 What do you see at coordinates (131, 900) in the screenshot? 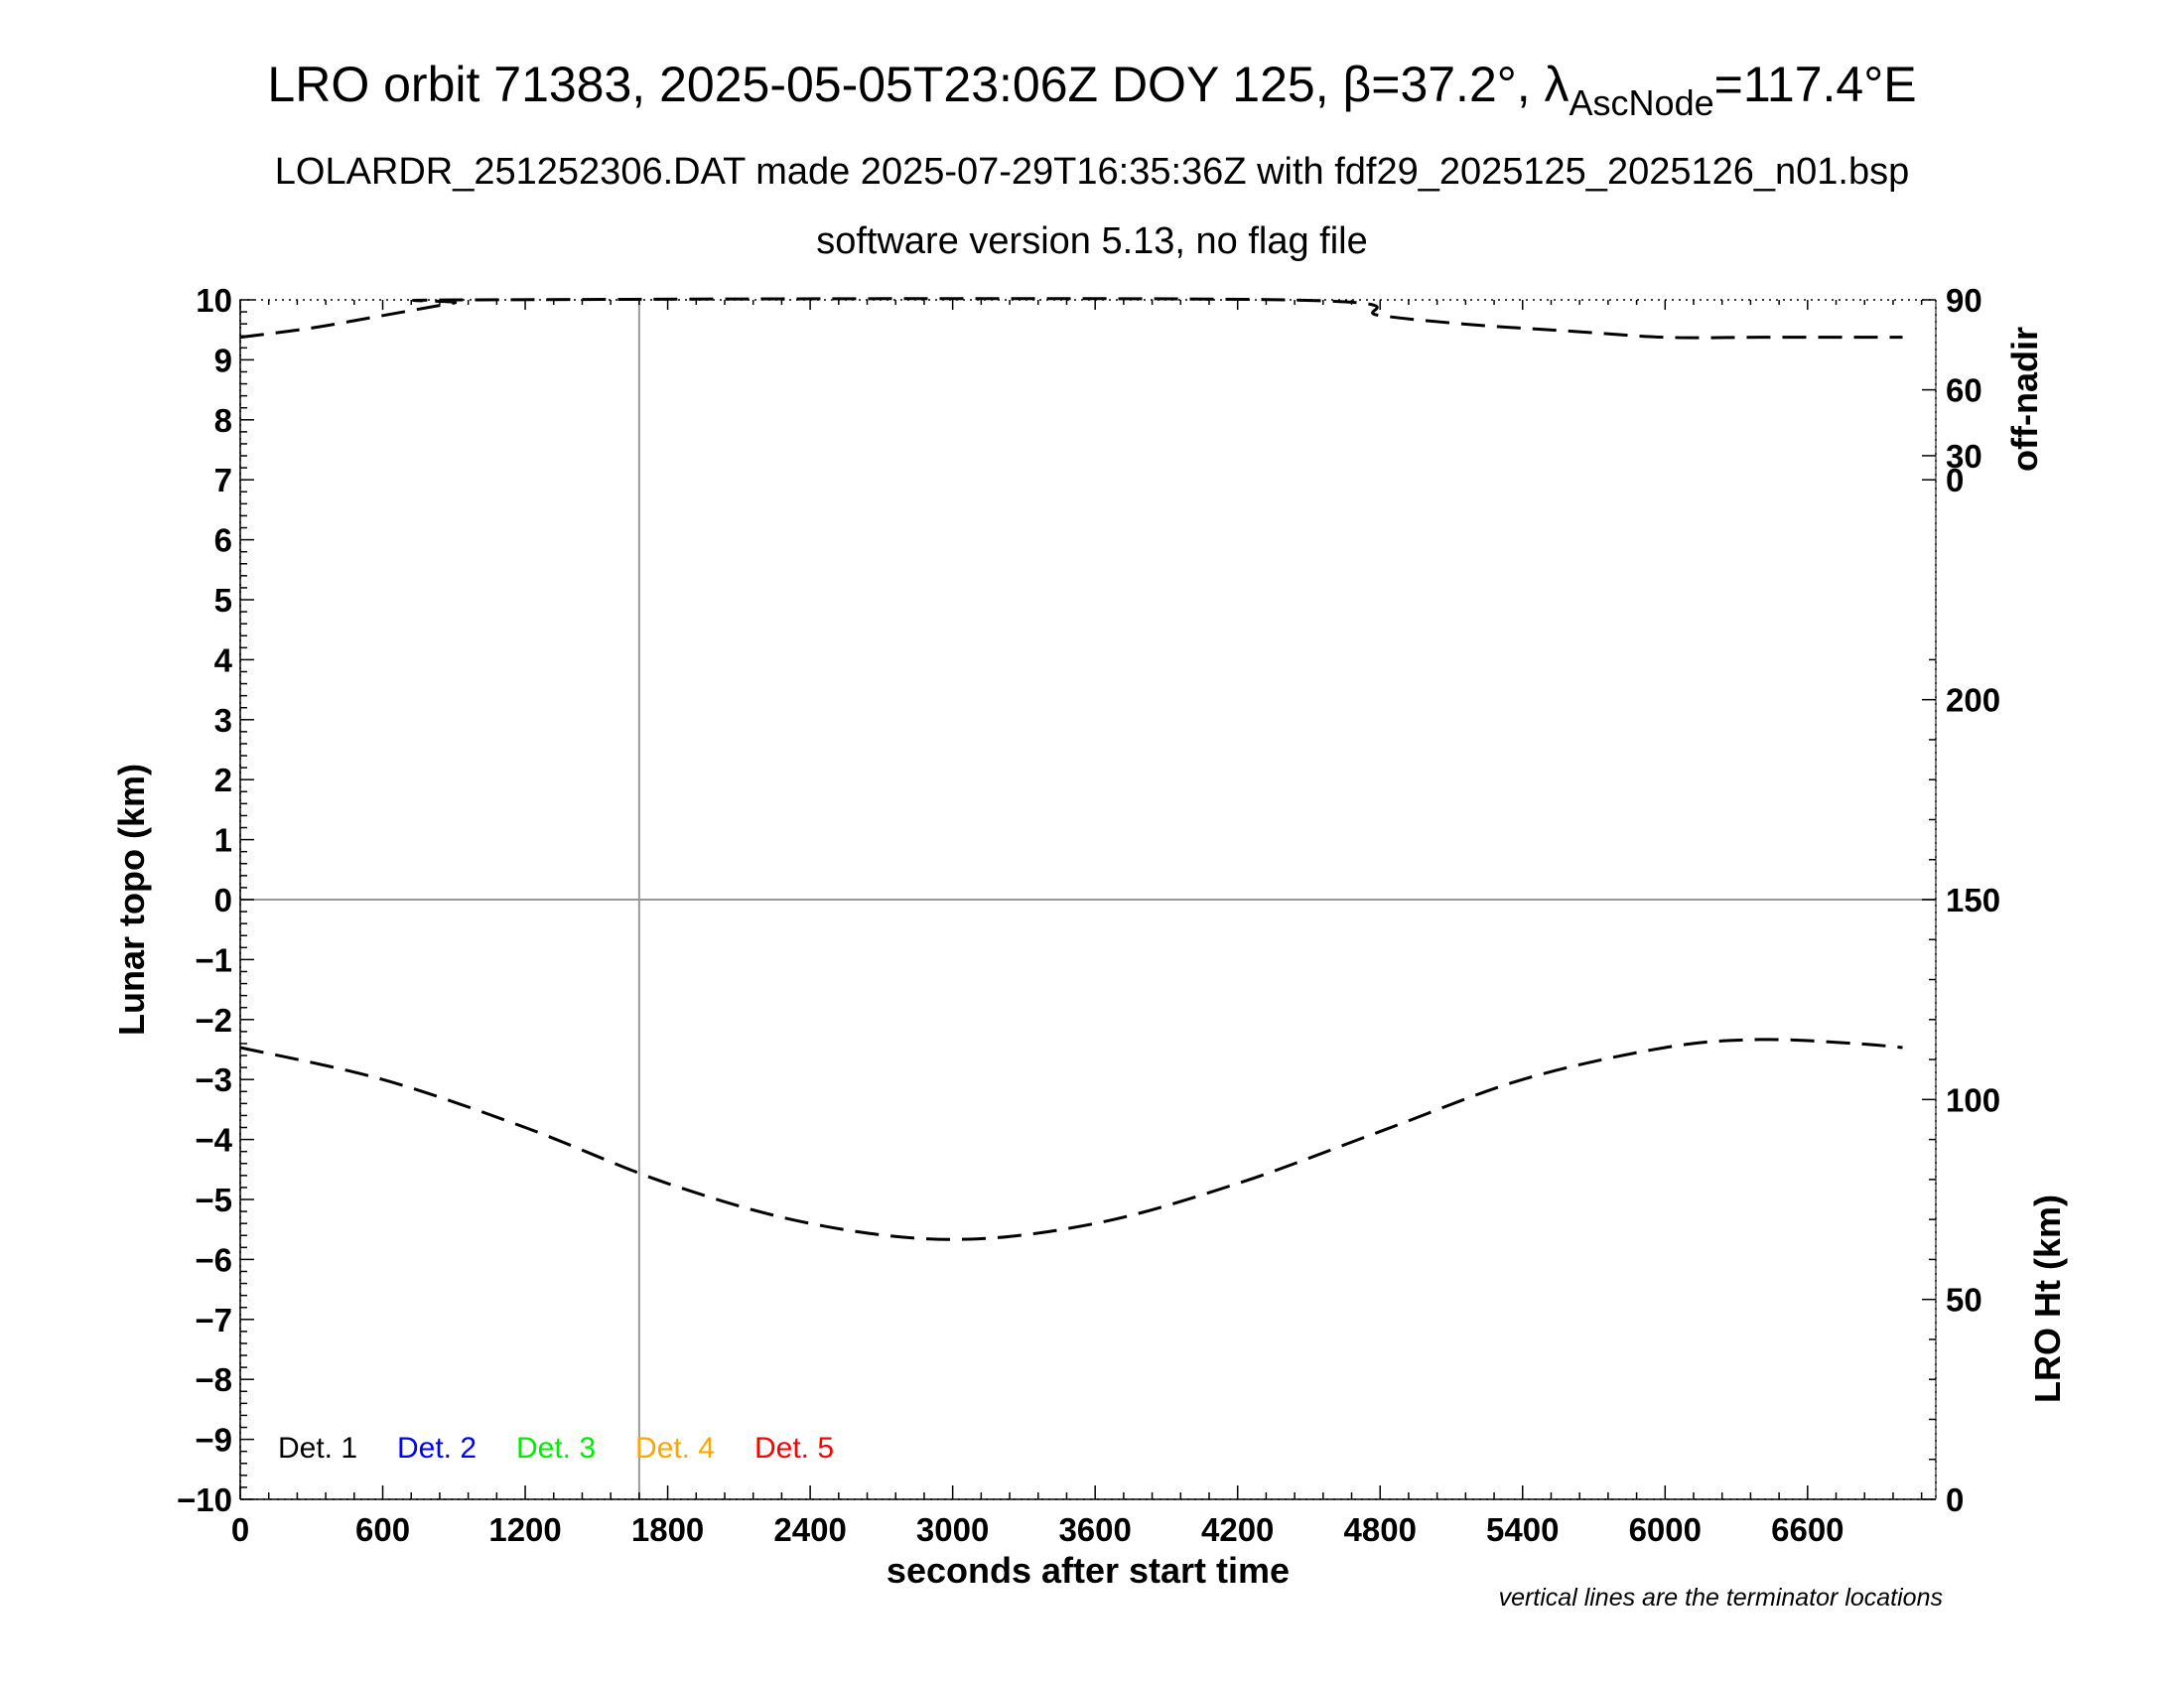
I see `y-axis-label-left: Lunar topo (km)` at bounding box center [131, 900].